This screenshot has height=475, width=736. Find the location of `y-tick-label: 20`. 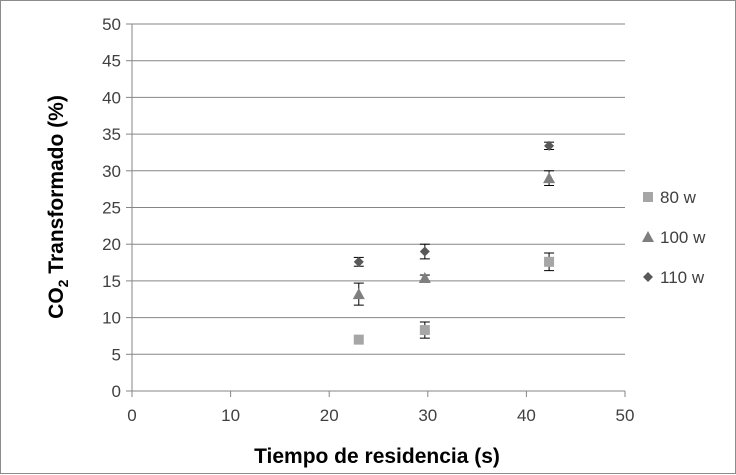

y-tick-label: 20 is located at coordinates (111, 244).